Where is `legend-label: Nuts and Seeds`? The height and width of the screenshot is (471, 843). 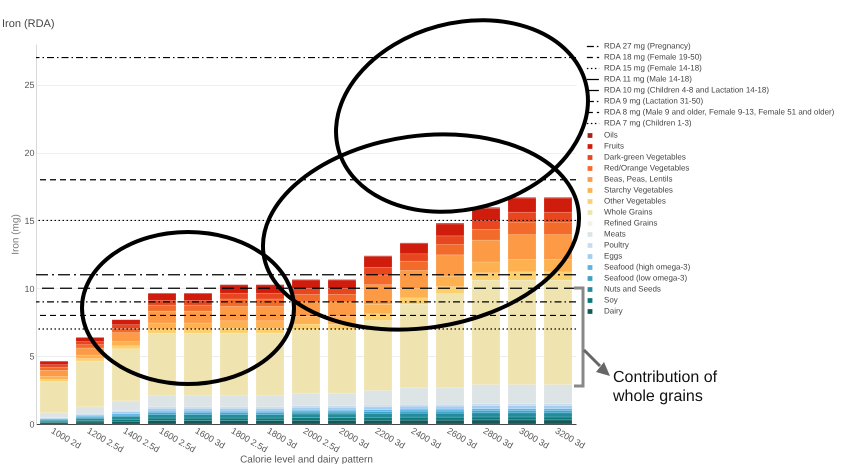
legend-label: Nuts and Seeds is located at coordinates (632, 289).